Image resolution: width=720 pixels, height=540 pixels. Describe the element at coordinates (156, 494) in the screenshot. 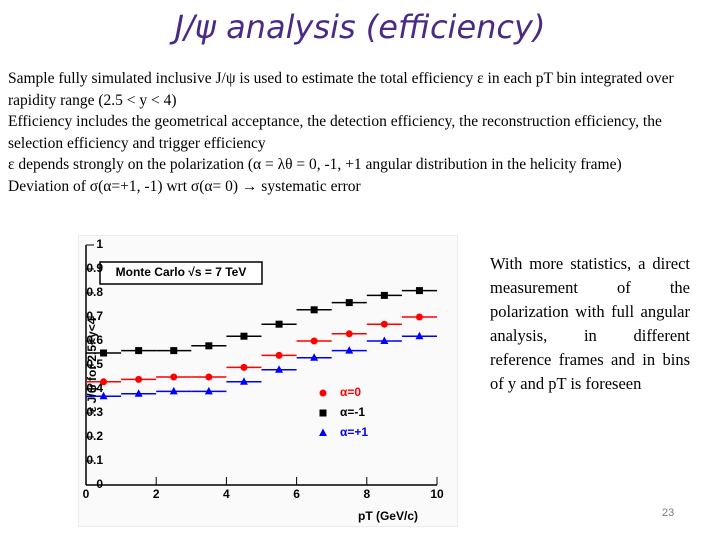

I see `x-tick-label: 2` at that location.